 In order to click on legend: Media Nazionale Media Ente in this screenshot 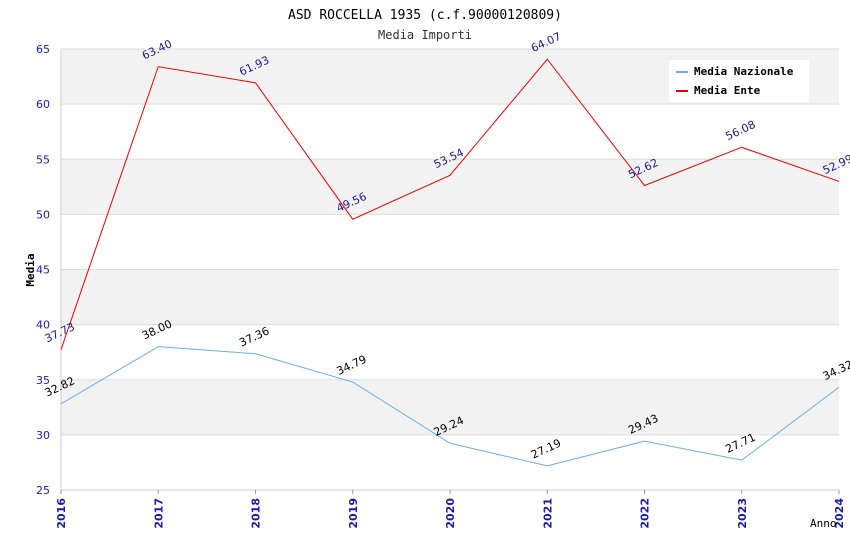, I will do `click(739, 81)`.